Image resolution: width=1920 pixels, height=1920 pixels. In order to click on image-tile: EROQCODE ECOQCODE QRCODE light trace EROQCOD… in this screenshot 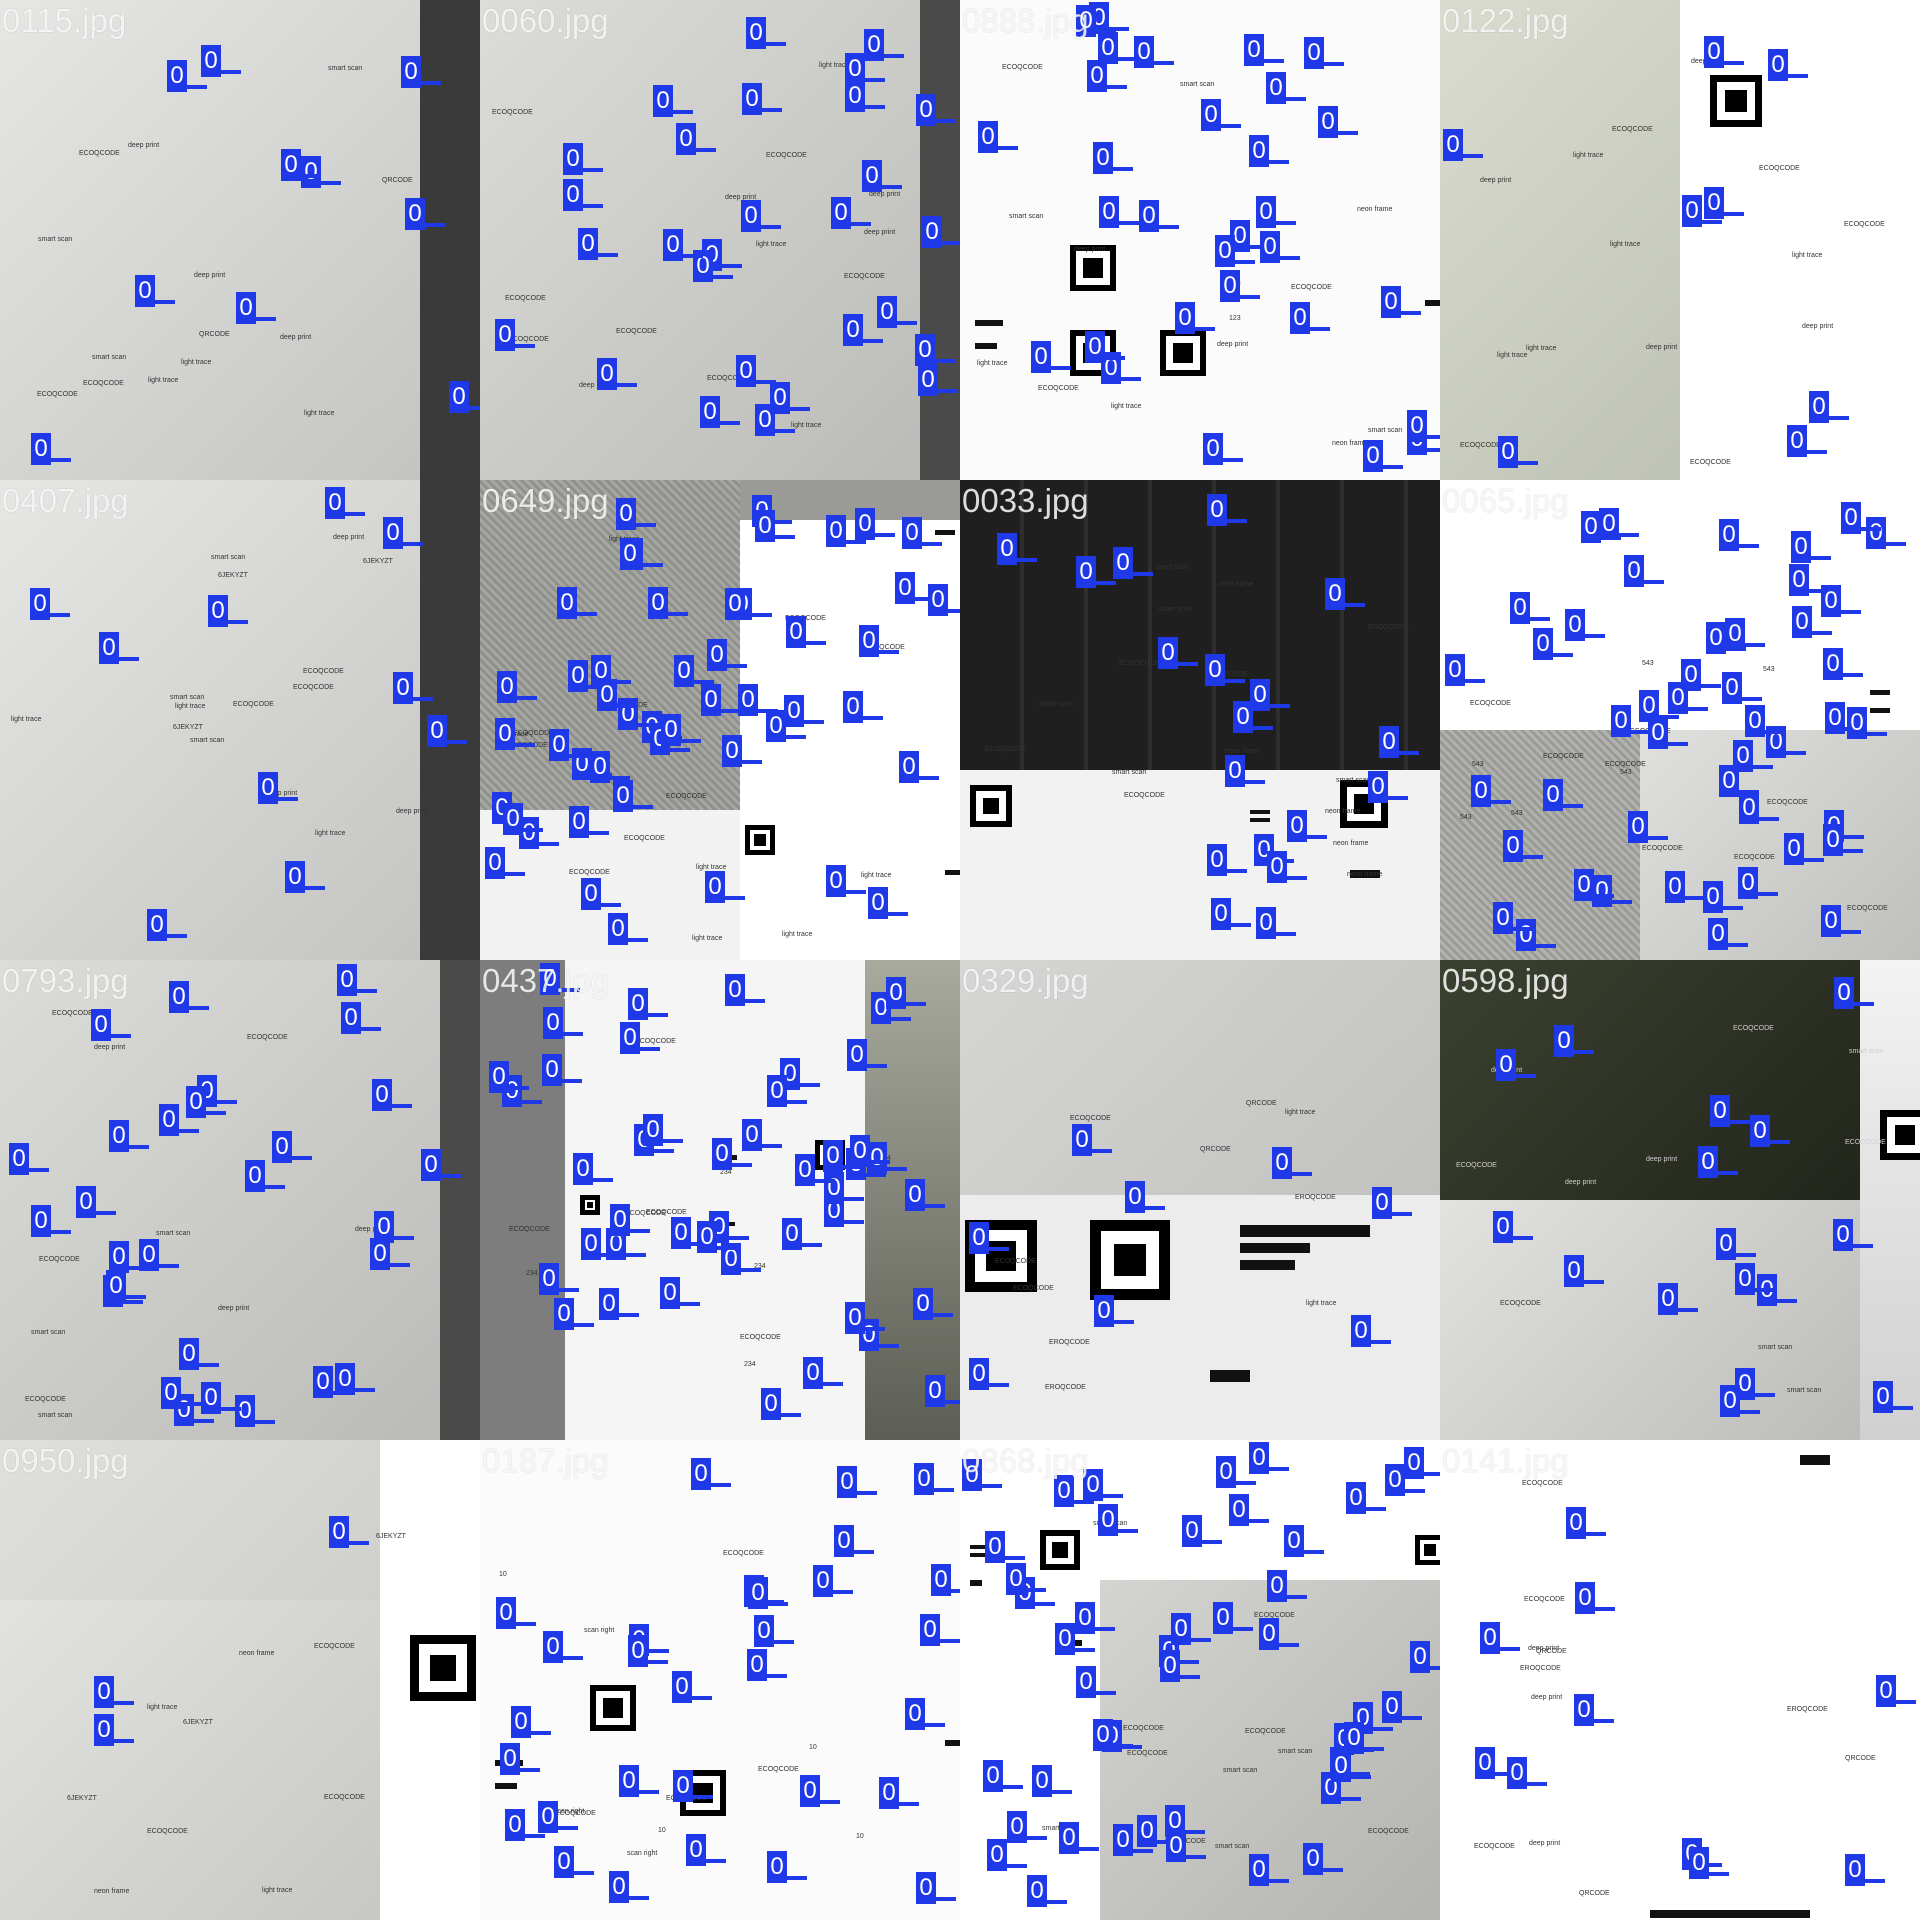, I will do `click(1200, 1200)`.